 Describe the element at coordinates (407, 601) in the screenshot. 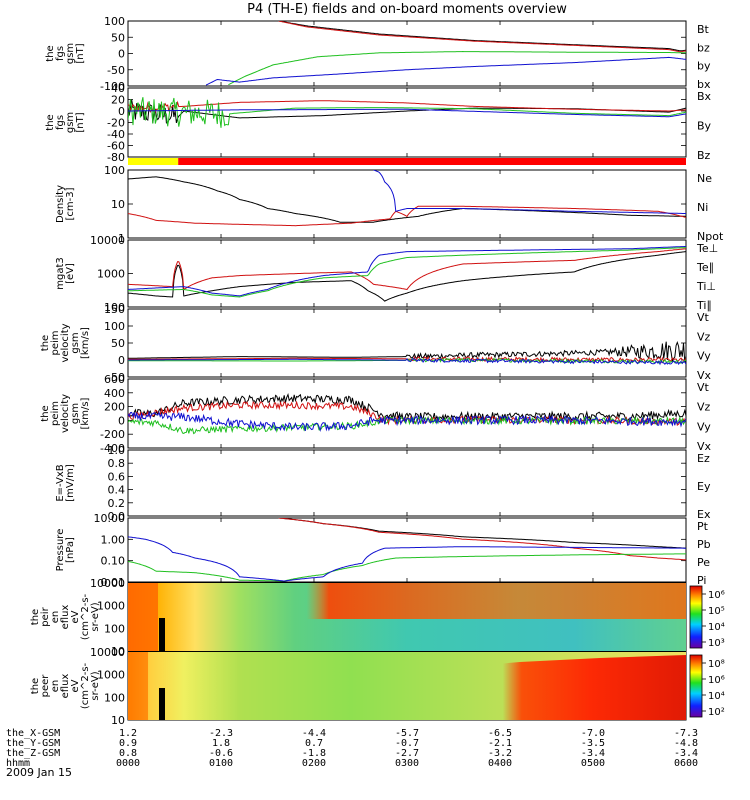

I see `ion-spectrogram-hot-band` at that location.